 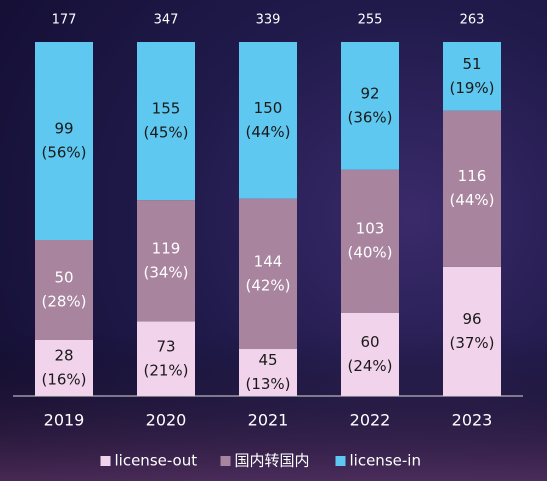 What do you see at coordinates (272, 461) in the screenshot?
I see `legend-label: 国内转国内` at bounding box center [272, 461].